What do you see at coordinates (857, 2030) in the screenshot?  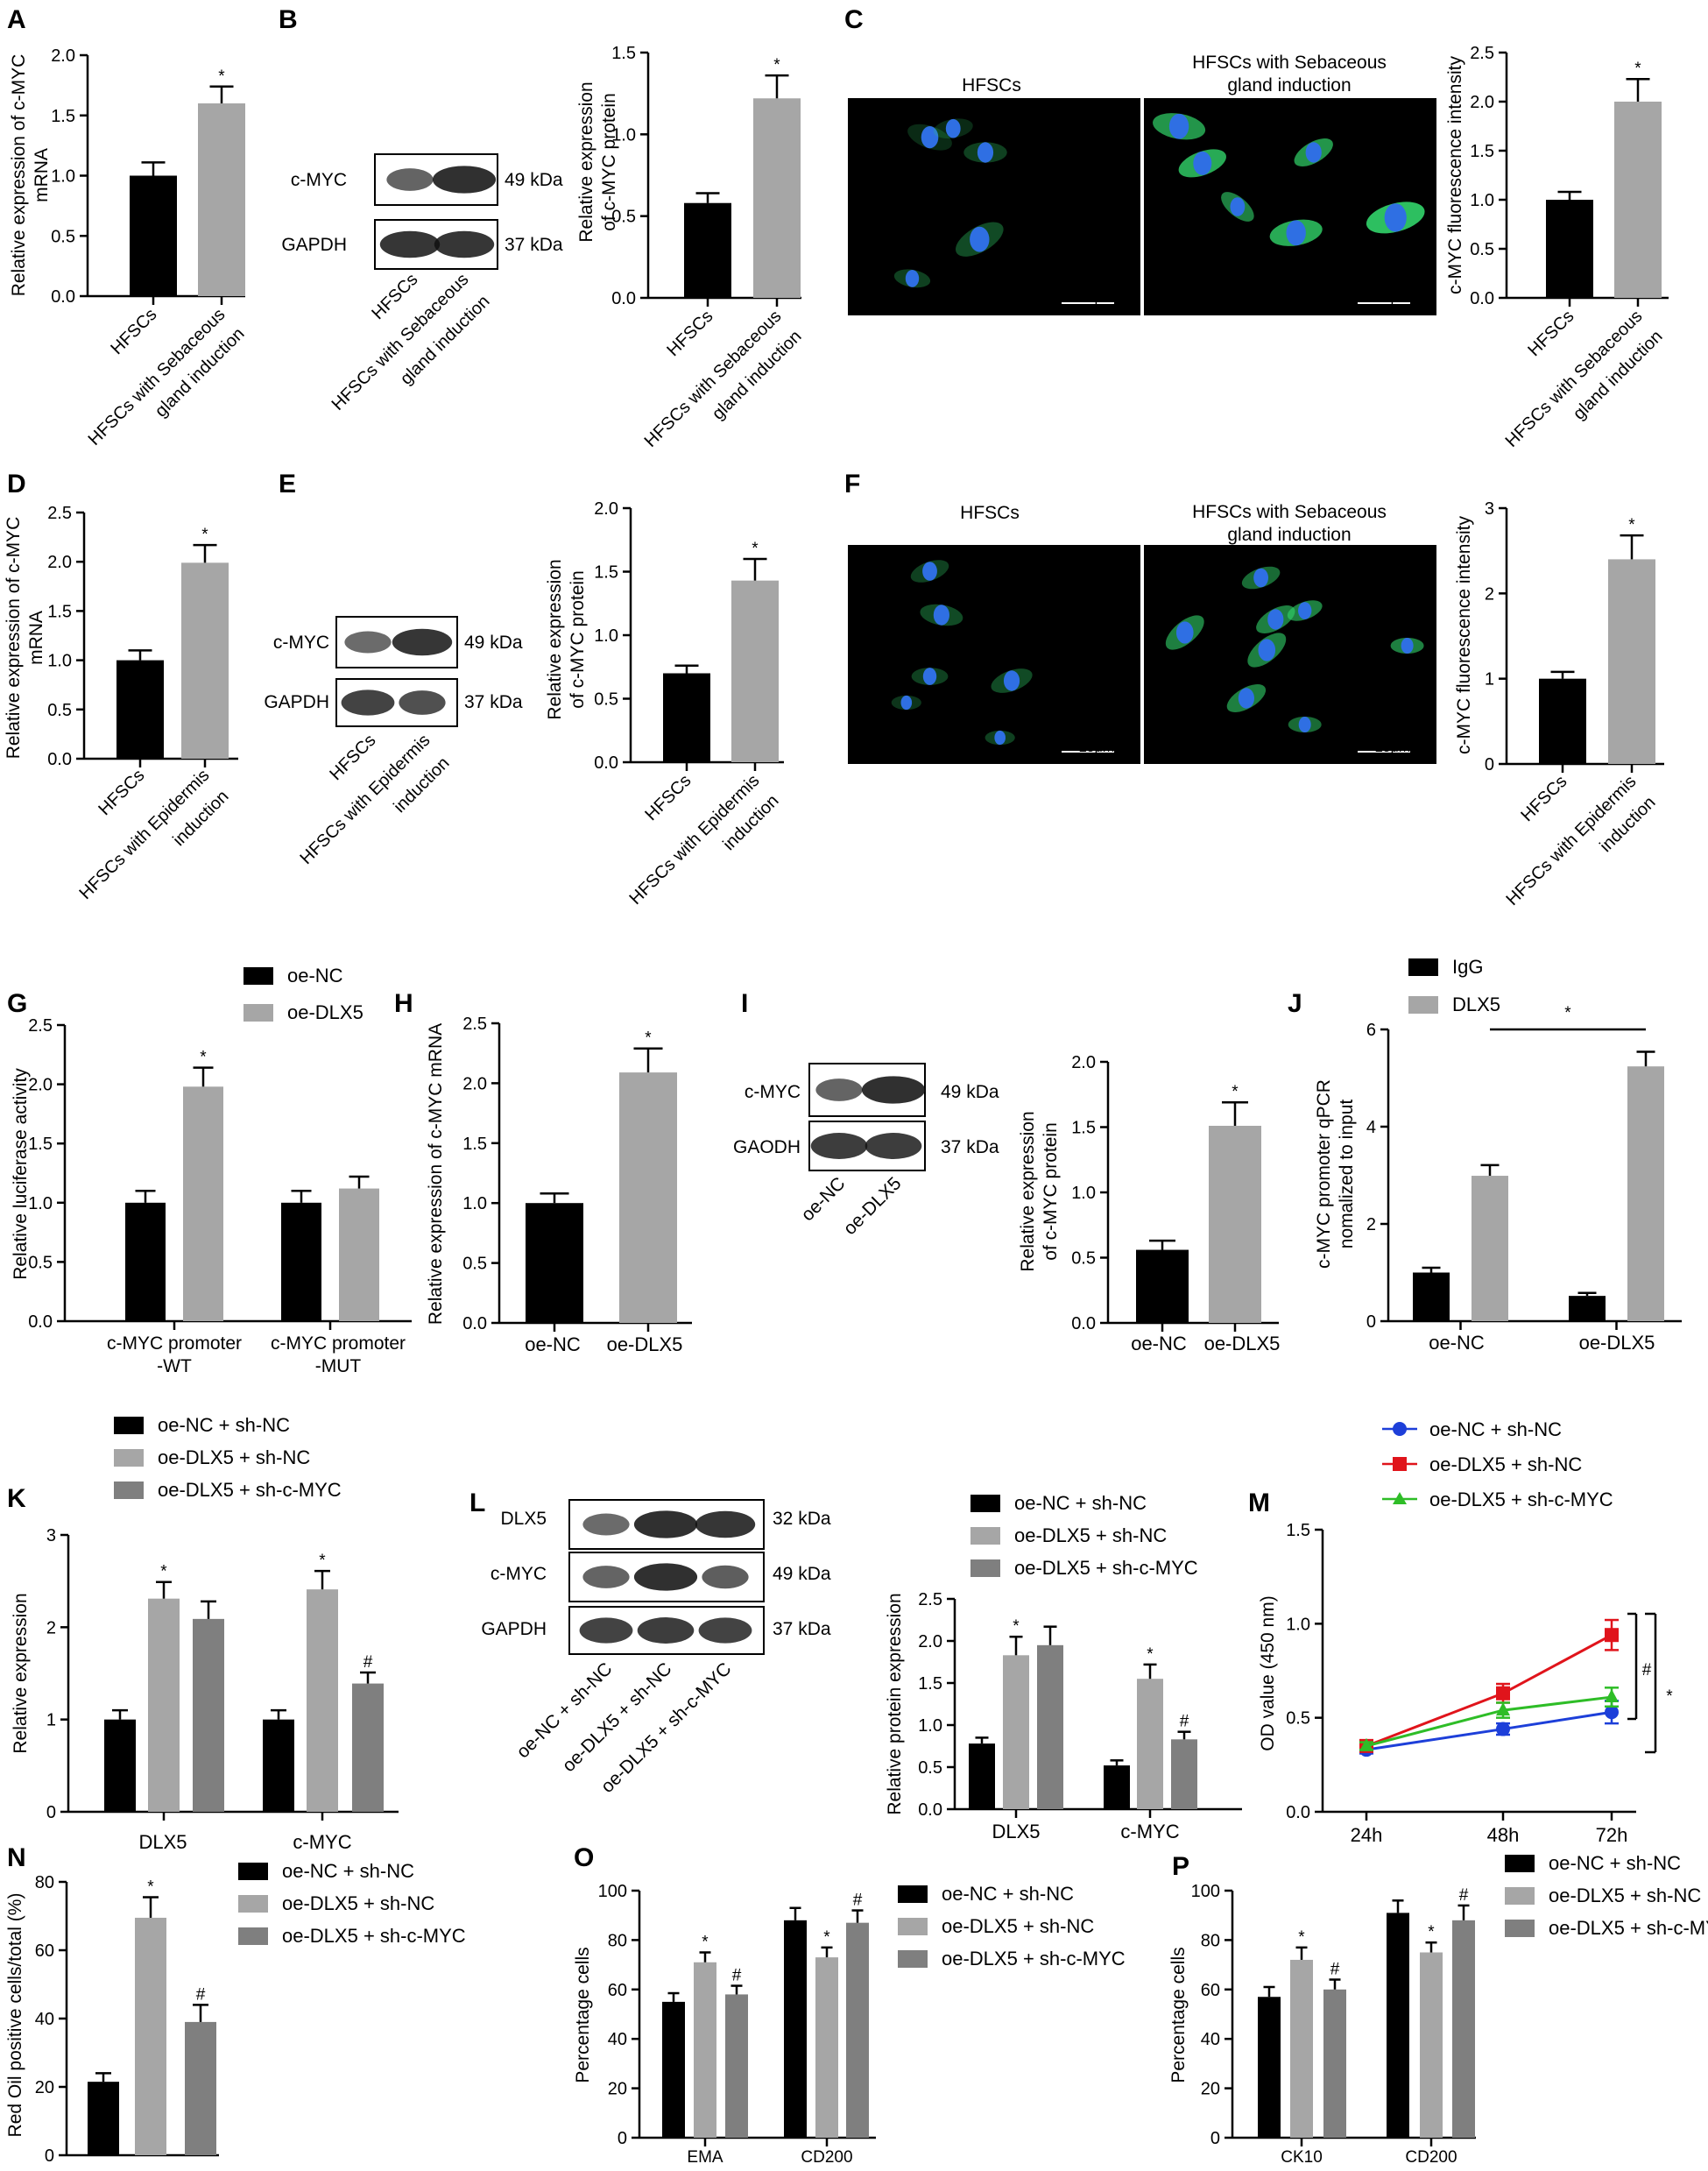 I see `panelO-bar` at bounding box center [857, 2030].